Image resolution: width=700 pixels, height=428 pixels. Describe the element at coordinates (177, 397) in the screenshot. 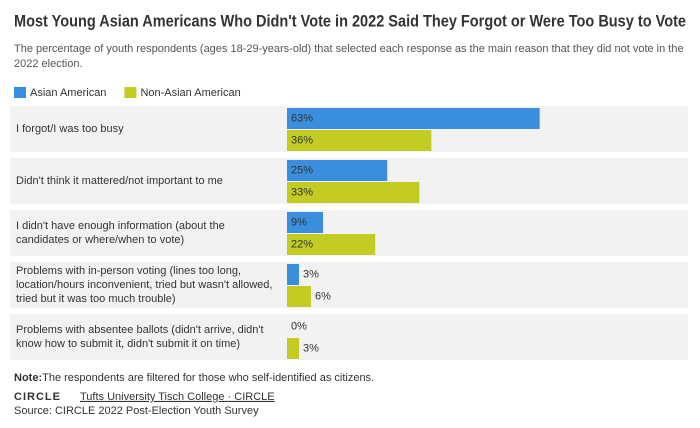

I see `footer-link: Tufts University Tisch College · CIRCLE` at that location.